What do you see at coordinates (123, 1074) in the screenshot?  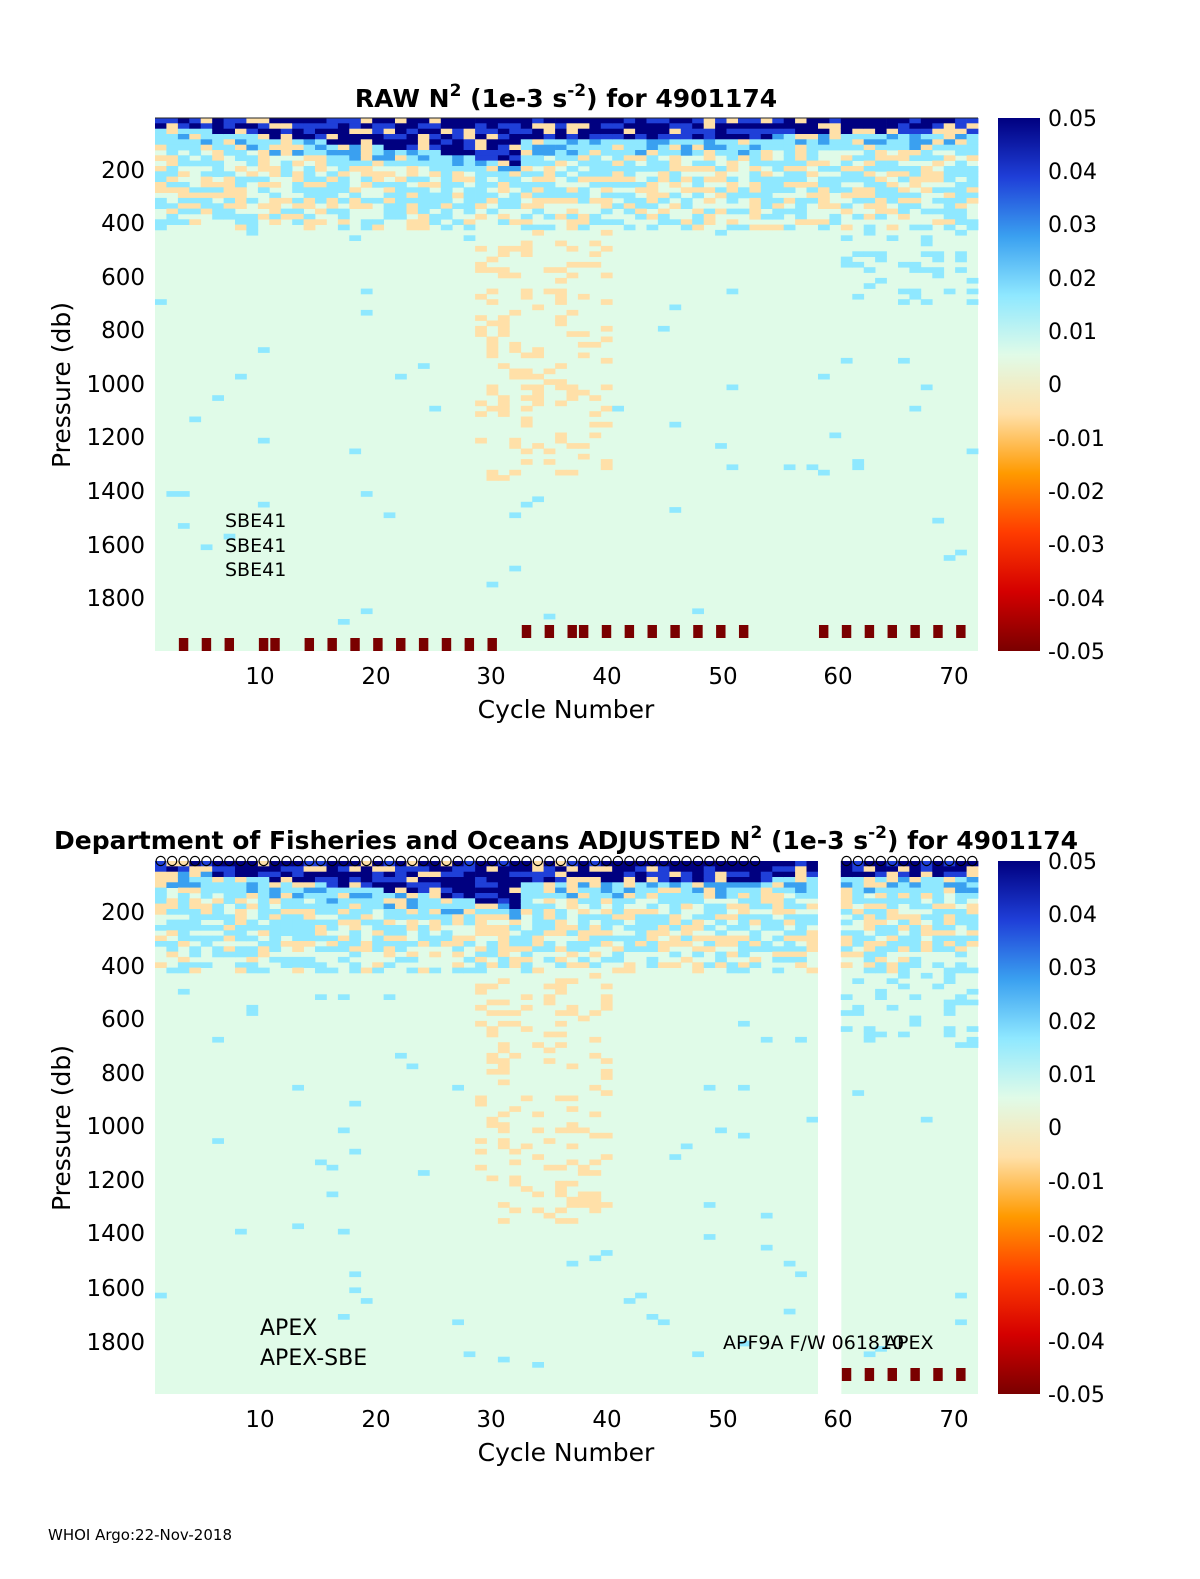 I see `y-tick-label: 800` at bounding box center [123, 1074].